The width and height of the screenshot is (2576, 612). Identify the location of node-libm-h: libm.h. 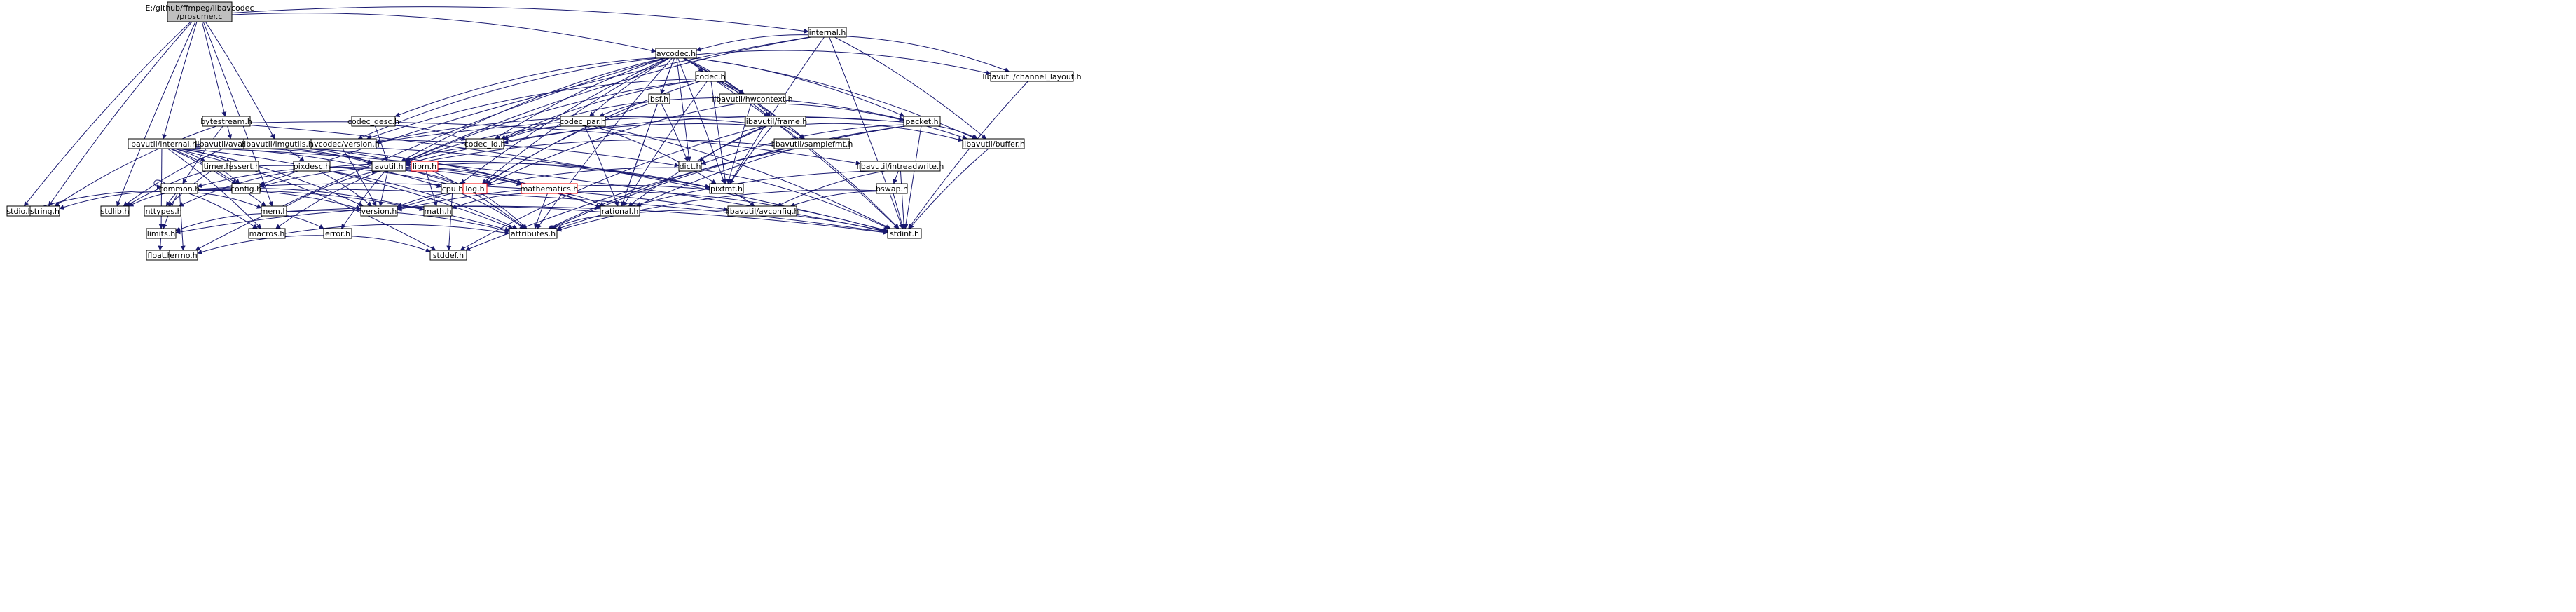
(425, 166).